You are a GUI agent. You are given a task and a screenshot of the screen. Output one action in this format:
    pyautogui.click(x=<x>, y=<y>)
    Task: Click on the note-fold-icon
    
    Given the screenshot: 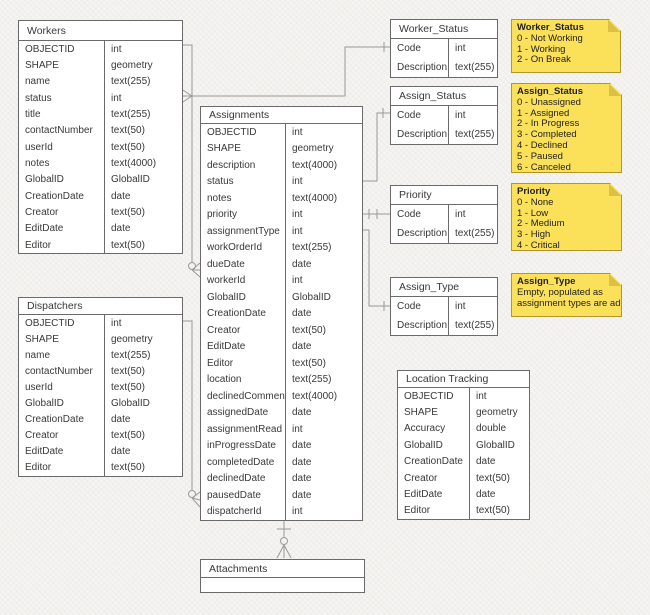 What is the action you would take?
    pyautogui.click(x=614, y=26)
    